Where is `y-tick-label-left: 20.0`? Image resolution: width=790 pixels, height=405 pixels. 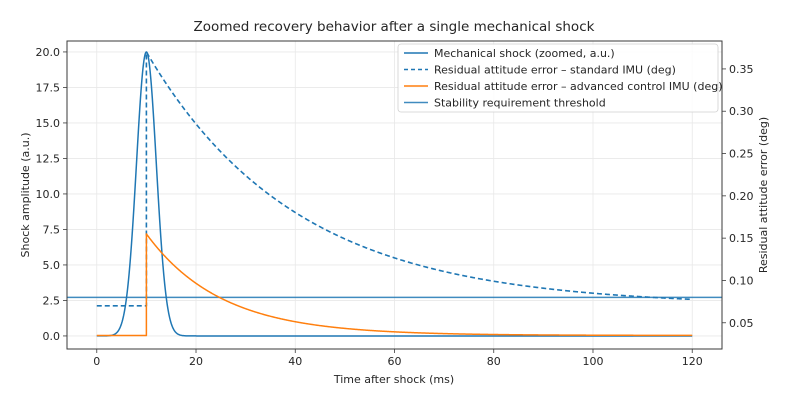
y-tick-label-left: 20.0 is located at coordinates (48, 52).